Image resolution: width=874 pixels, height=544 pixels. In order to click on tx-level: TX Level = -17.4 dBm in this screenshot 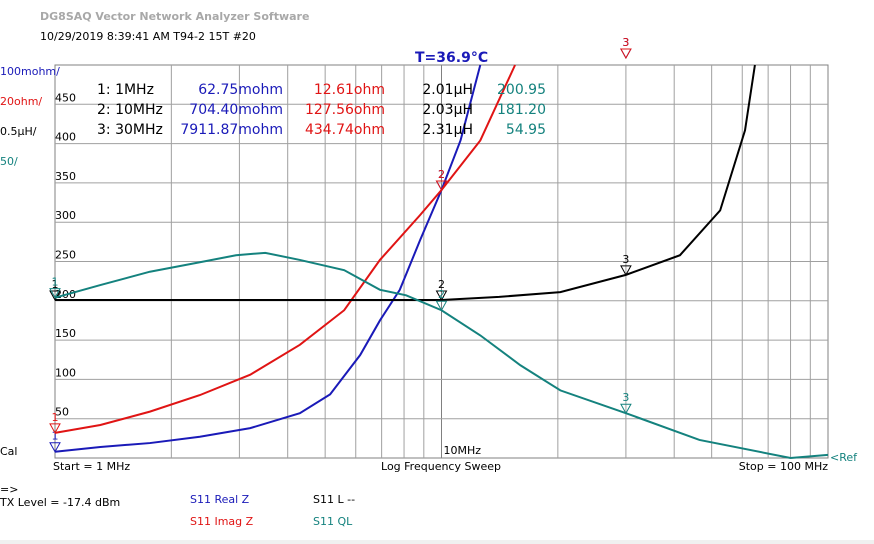, I will do `click(60, 502)`.